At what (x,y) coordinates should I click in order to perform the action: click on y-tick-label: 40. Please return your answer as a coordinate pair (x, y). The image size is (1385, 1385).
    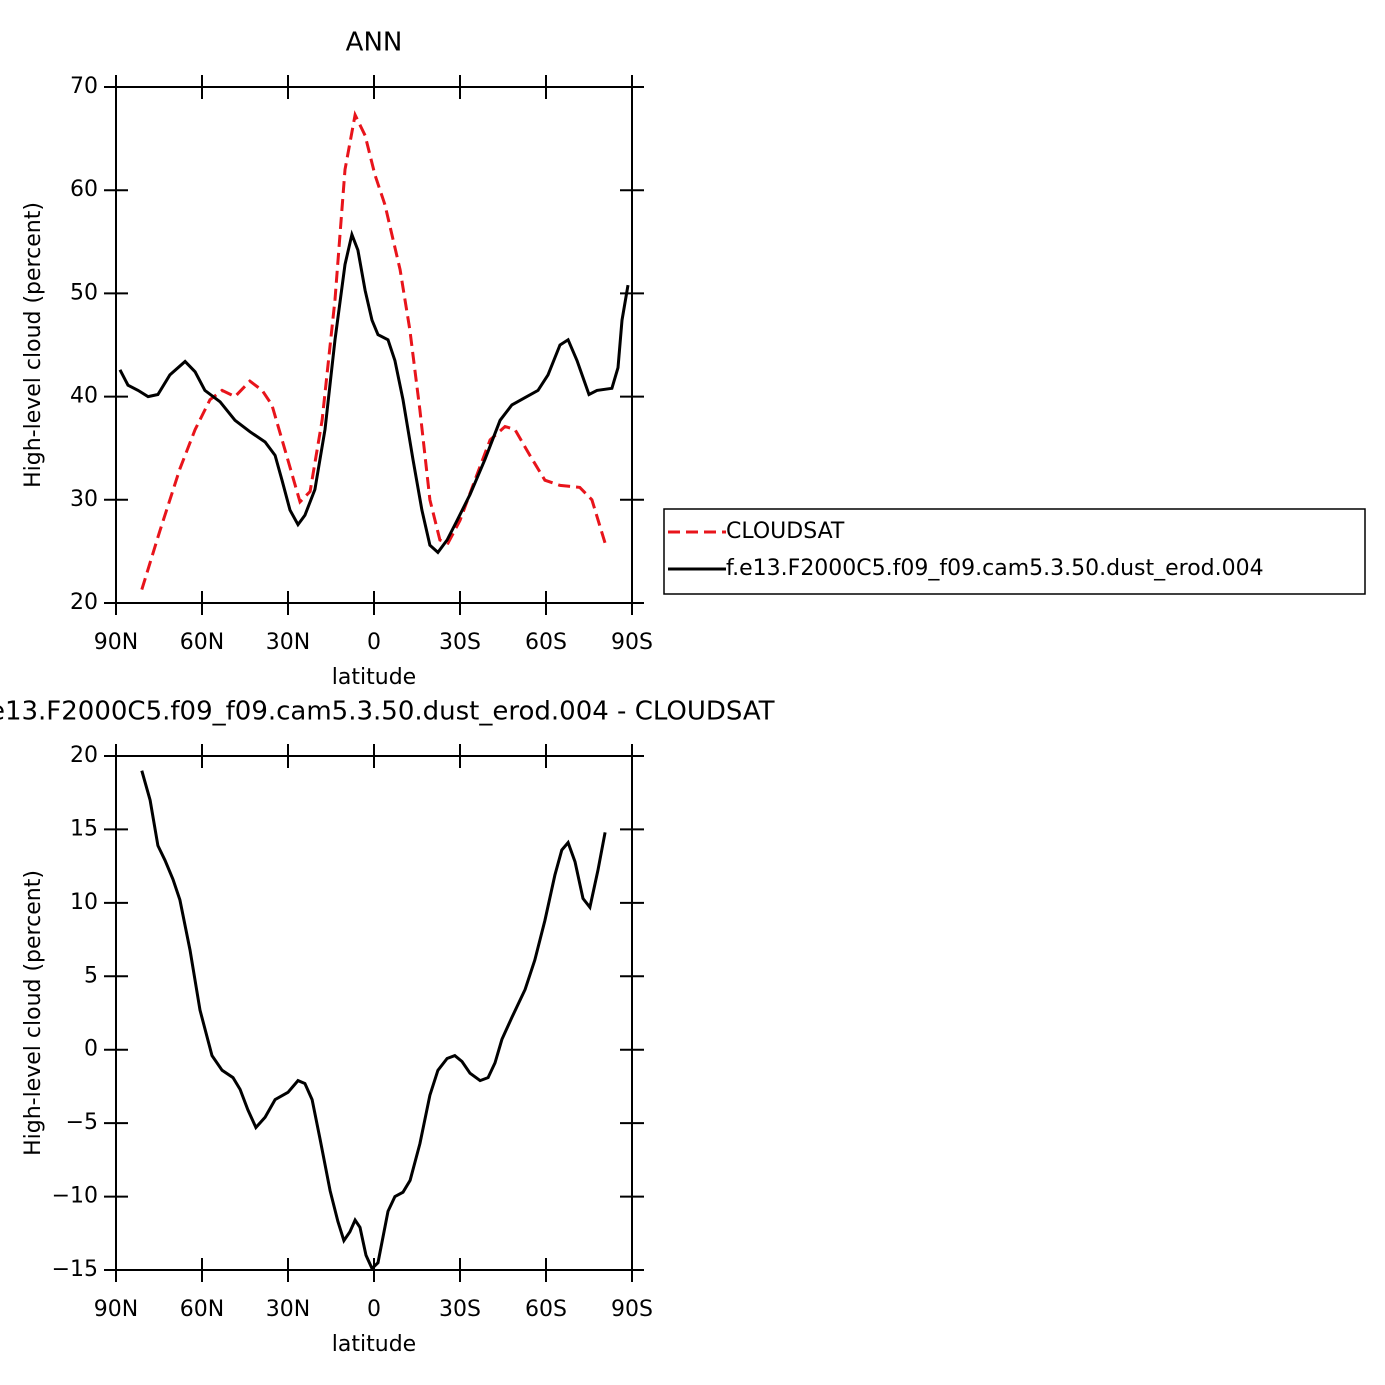
    Looking at the image, I should click on (84, 396).